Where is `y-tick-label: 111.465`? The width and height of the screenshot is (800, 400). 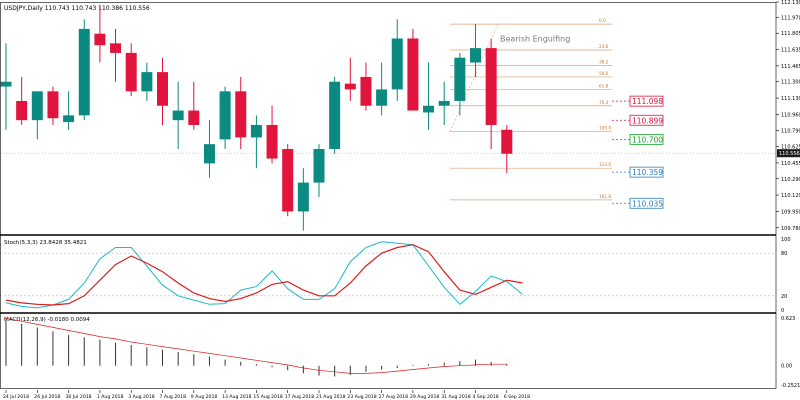
y-tick-label: 111.465 is located at coordinates (790, 67).